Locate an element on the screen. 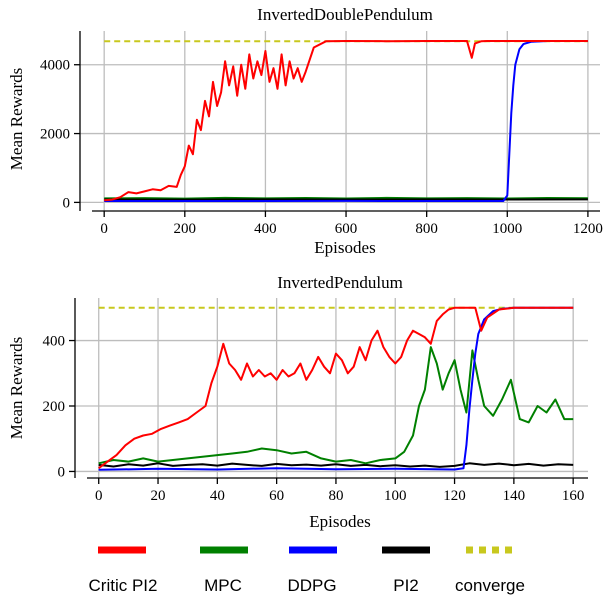 The width and height of the screenshot is (603, 600). x-tick-label: 160 is located at coordinates (573, 496).